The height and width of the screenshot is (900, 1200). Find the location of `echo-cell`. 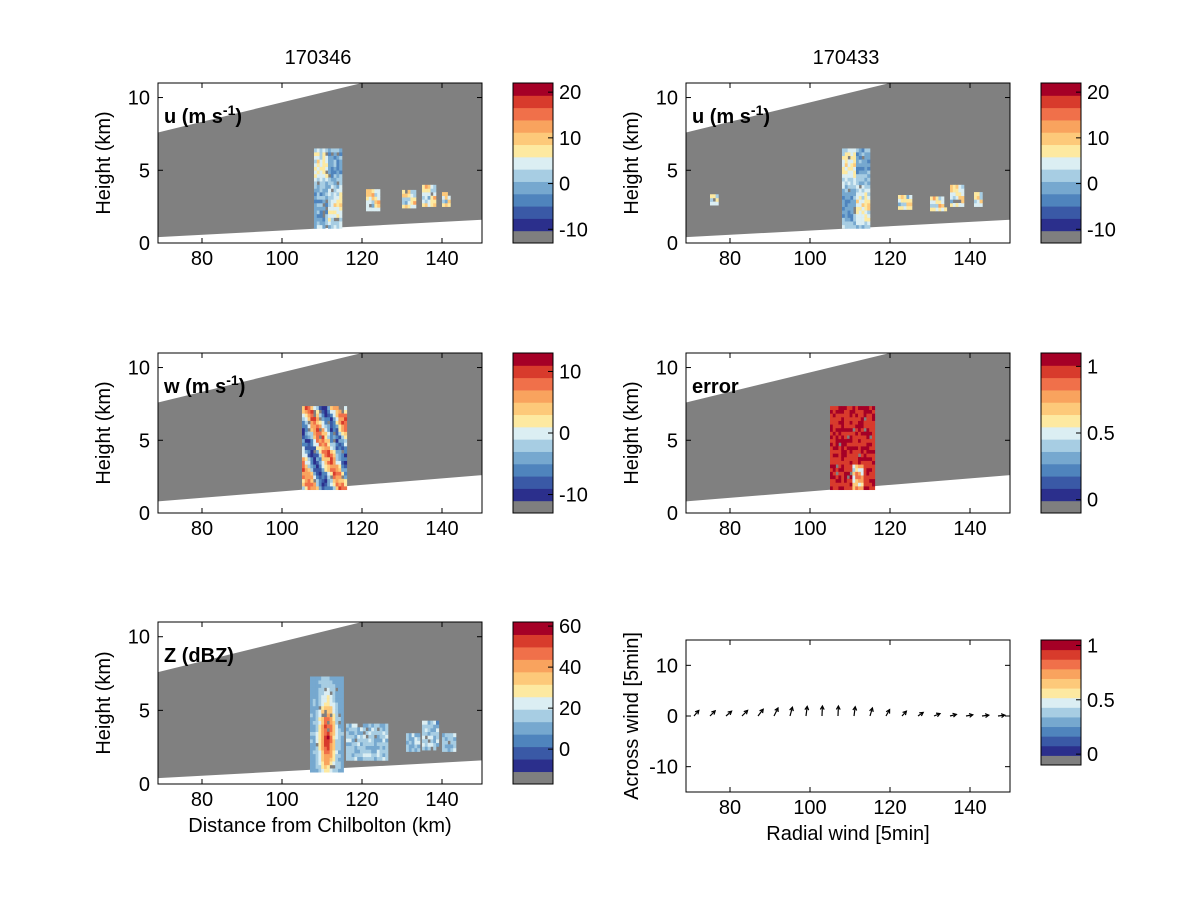

echo-cell is located at coordinates (413, 742).